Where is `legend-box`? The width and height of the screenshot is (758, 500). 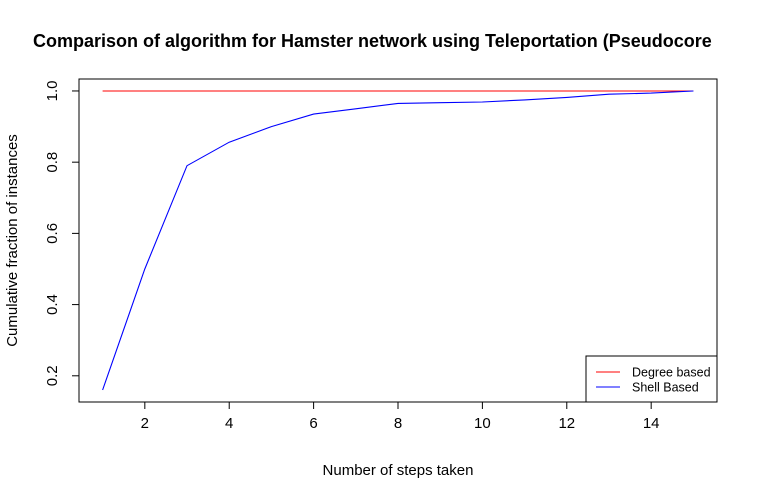 legend-box is located at coordinates (651, 379).